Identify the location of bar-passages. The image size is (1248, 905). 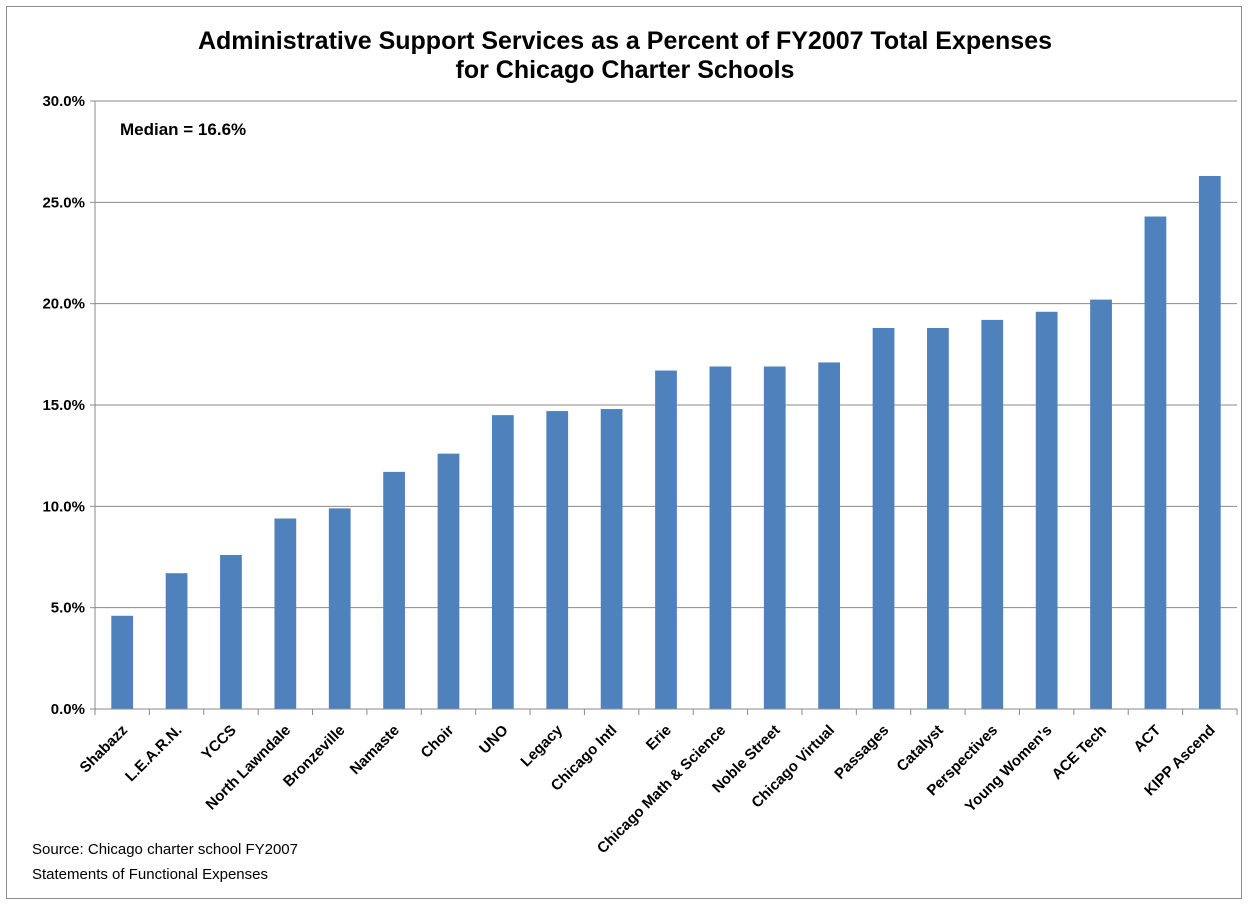
(883, 518).